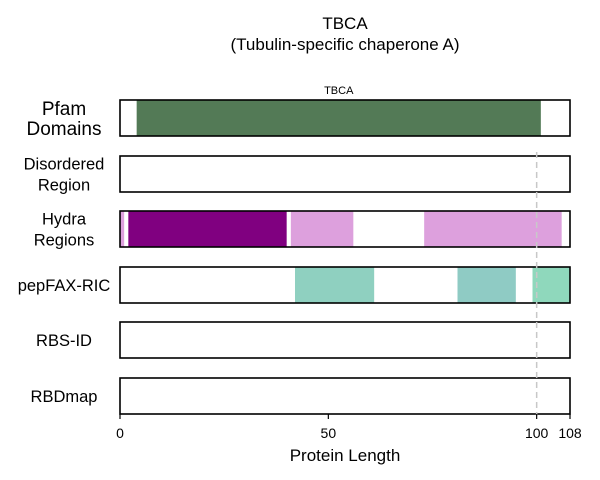 The height and width of the screenshot is (480, 600). Describe the element at coordinates (345, 23) in the screenshot. I see `chart-title: TBCA` at that location.